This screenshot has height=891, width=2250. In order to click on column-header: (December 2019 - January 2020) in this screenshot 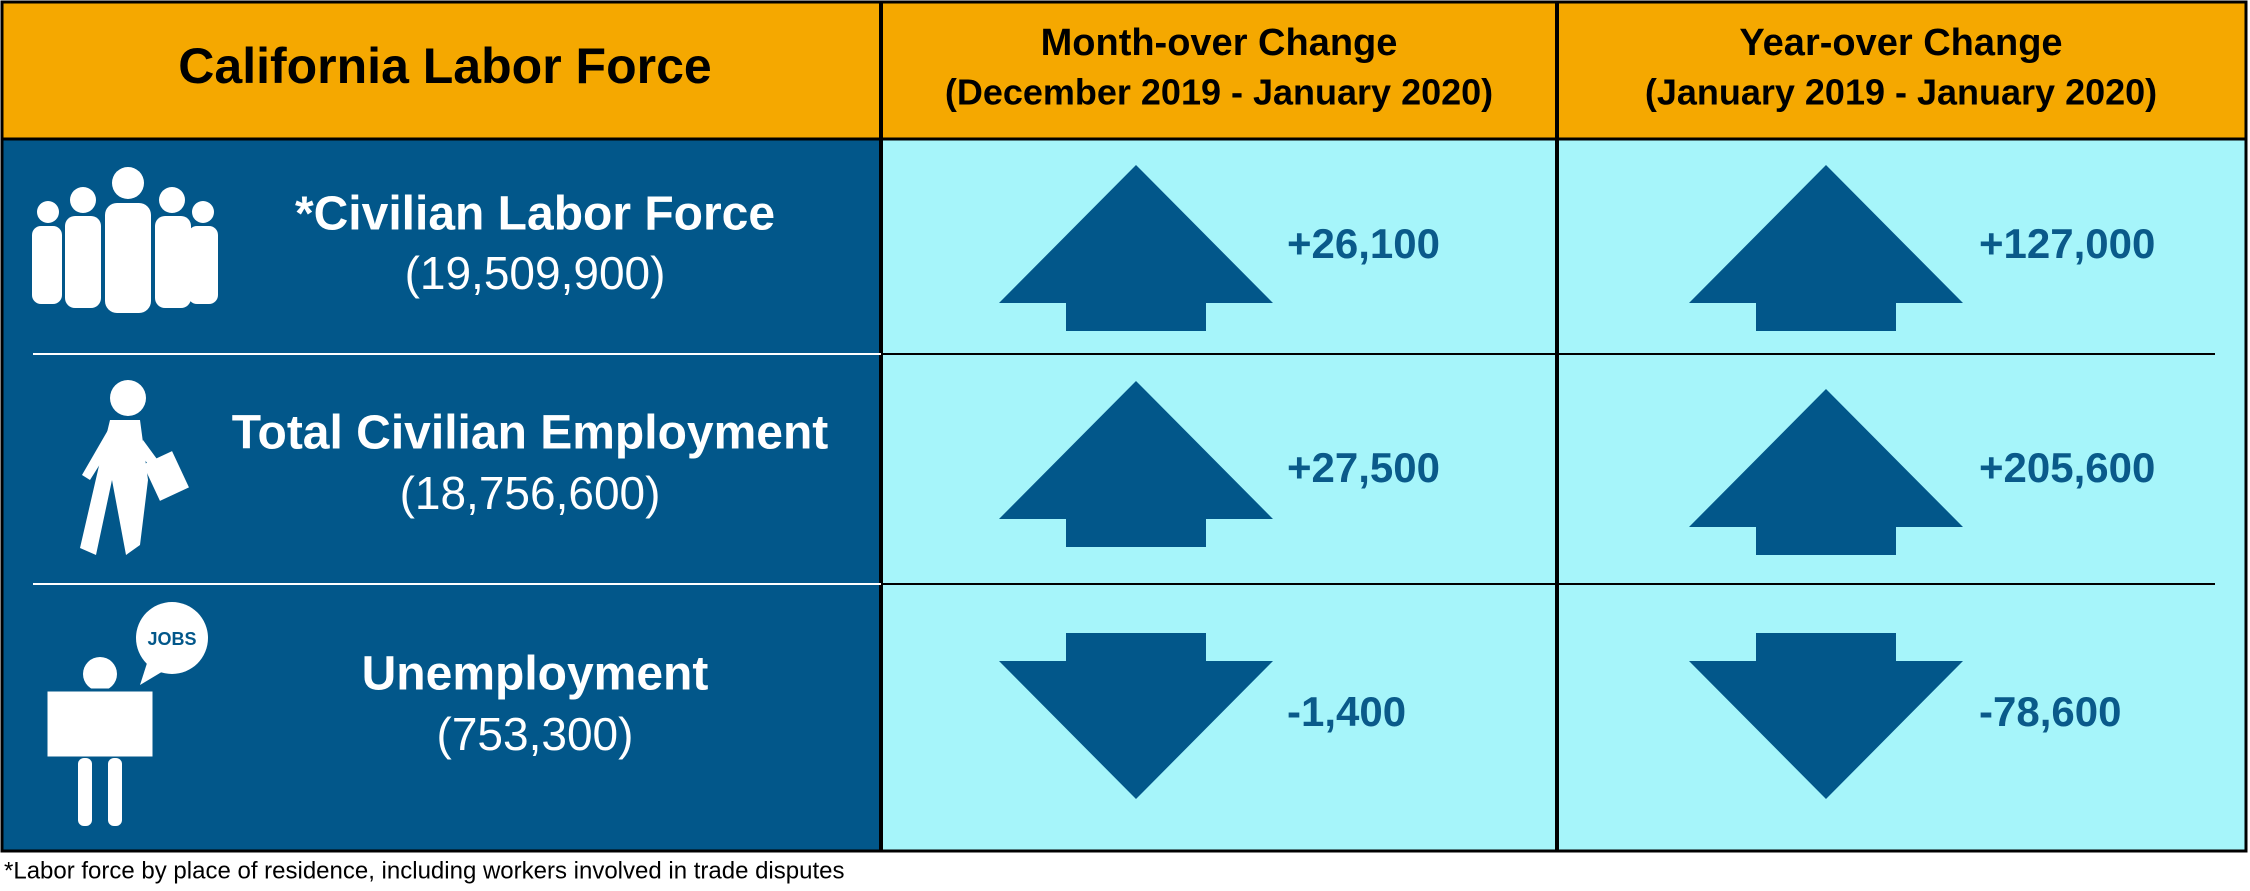, I will do `click(1219, 92)`.